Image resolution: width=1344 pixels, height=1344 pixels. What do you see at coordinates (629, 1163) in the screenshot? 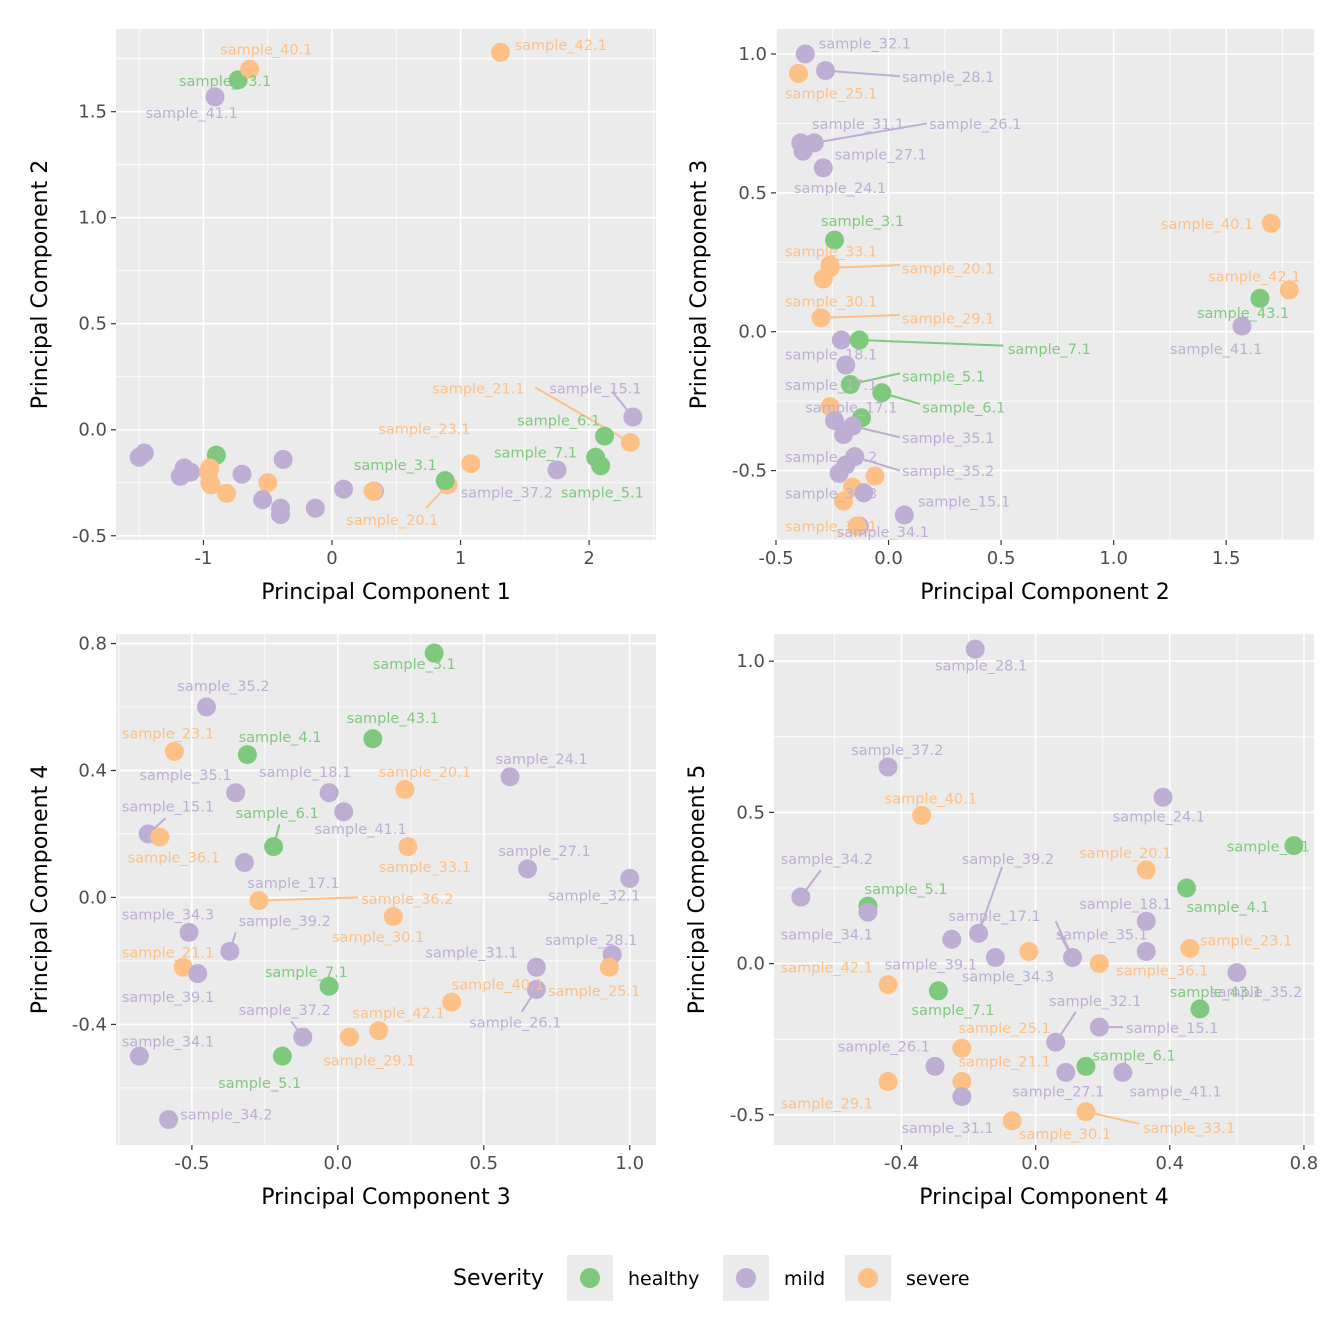
I see `x-tick-label: 1.0` at bounding box center [629, 1163].